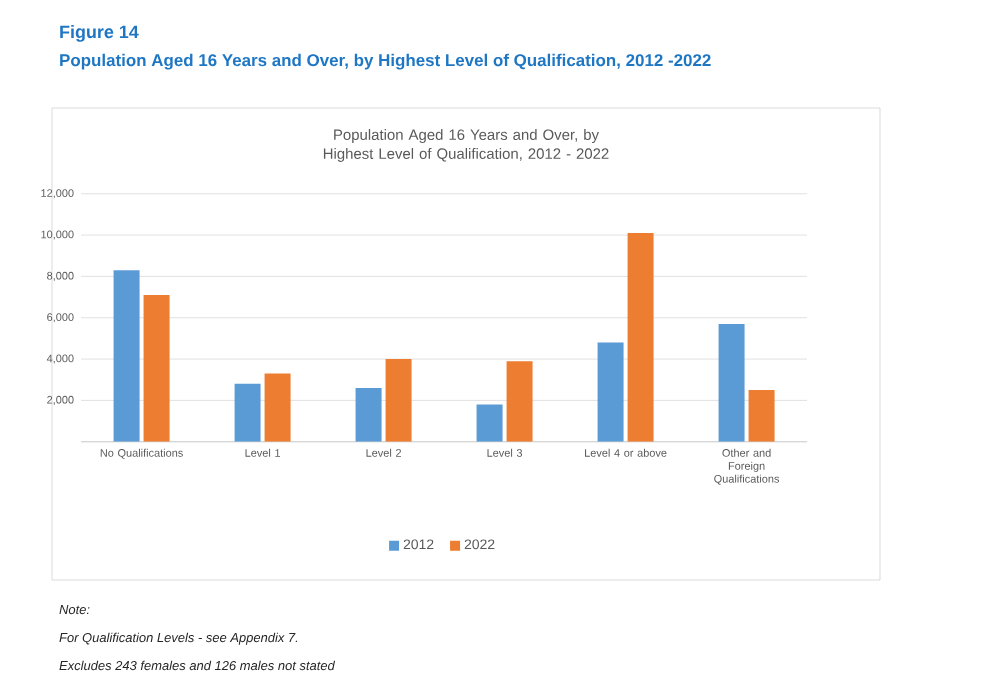  I want to click on caption: Figure 14, so click(99, 33).